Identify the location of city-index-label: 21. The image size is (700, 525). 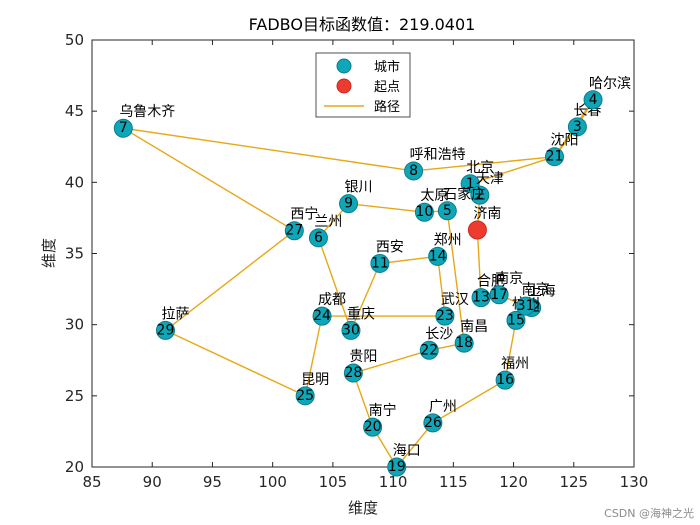
(555, 157).